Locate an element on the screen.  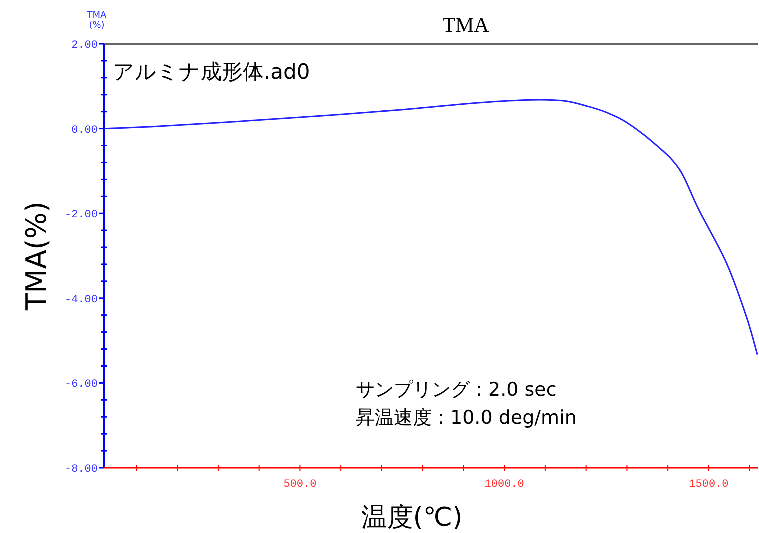
annotation: 昇温速度 : 10.0 deg/min is located at coordinates (466, 418).